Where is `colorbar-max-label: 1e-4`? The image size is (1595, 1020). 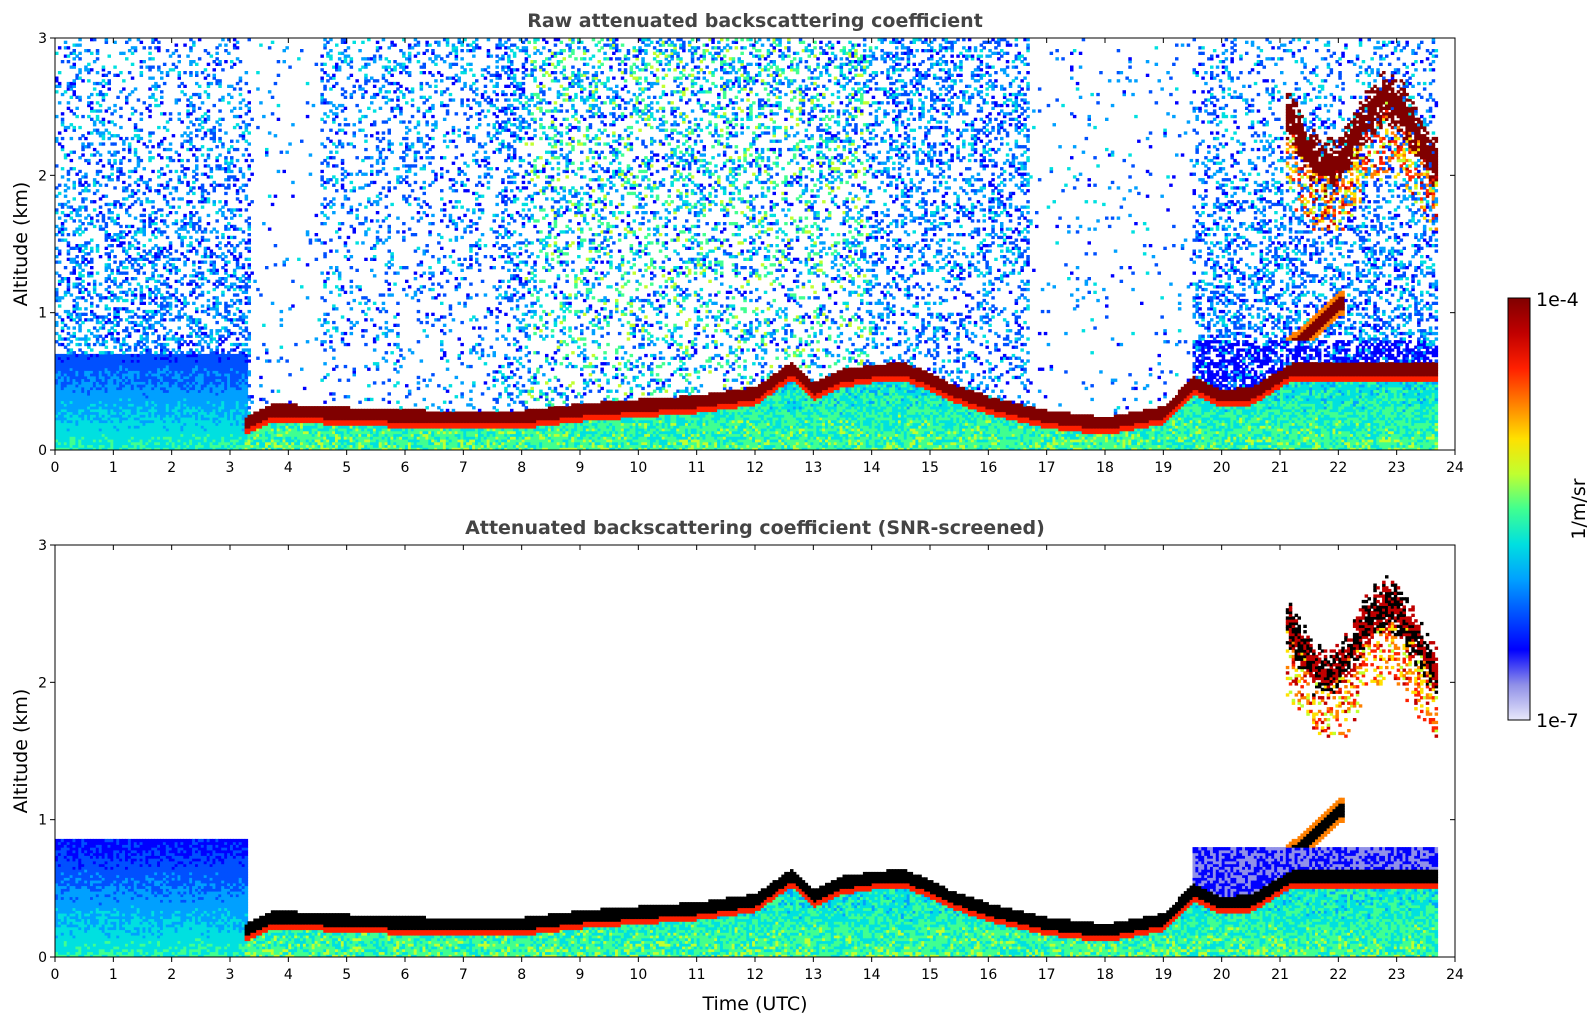 colorbar-max-label: 1e-4 is located at coordinates (1557, 300).